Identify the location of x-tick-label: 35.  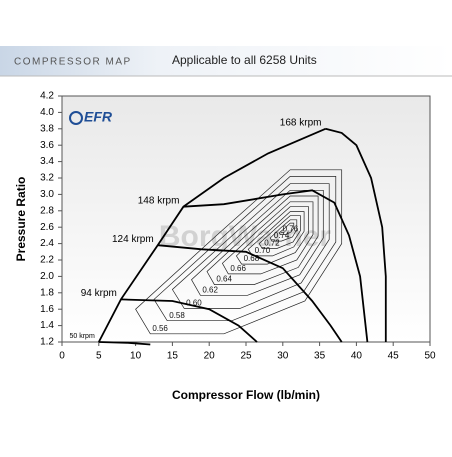
(320, 356).